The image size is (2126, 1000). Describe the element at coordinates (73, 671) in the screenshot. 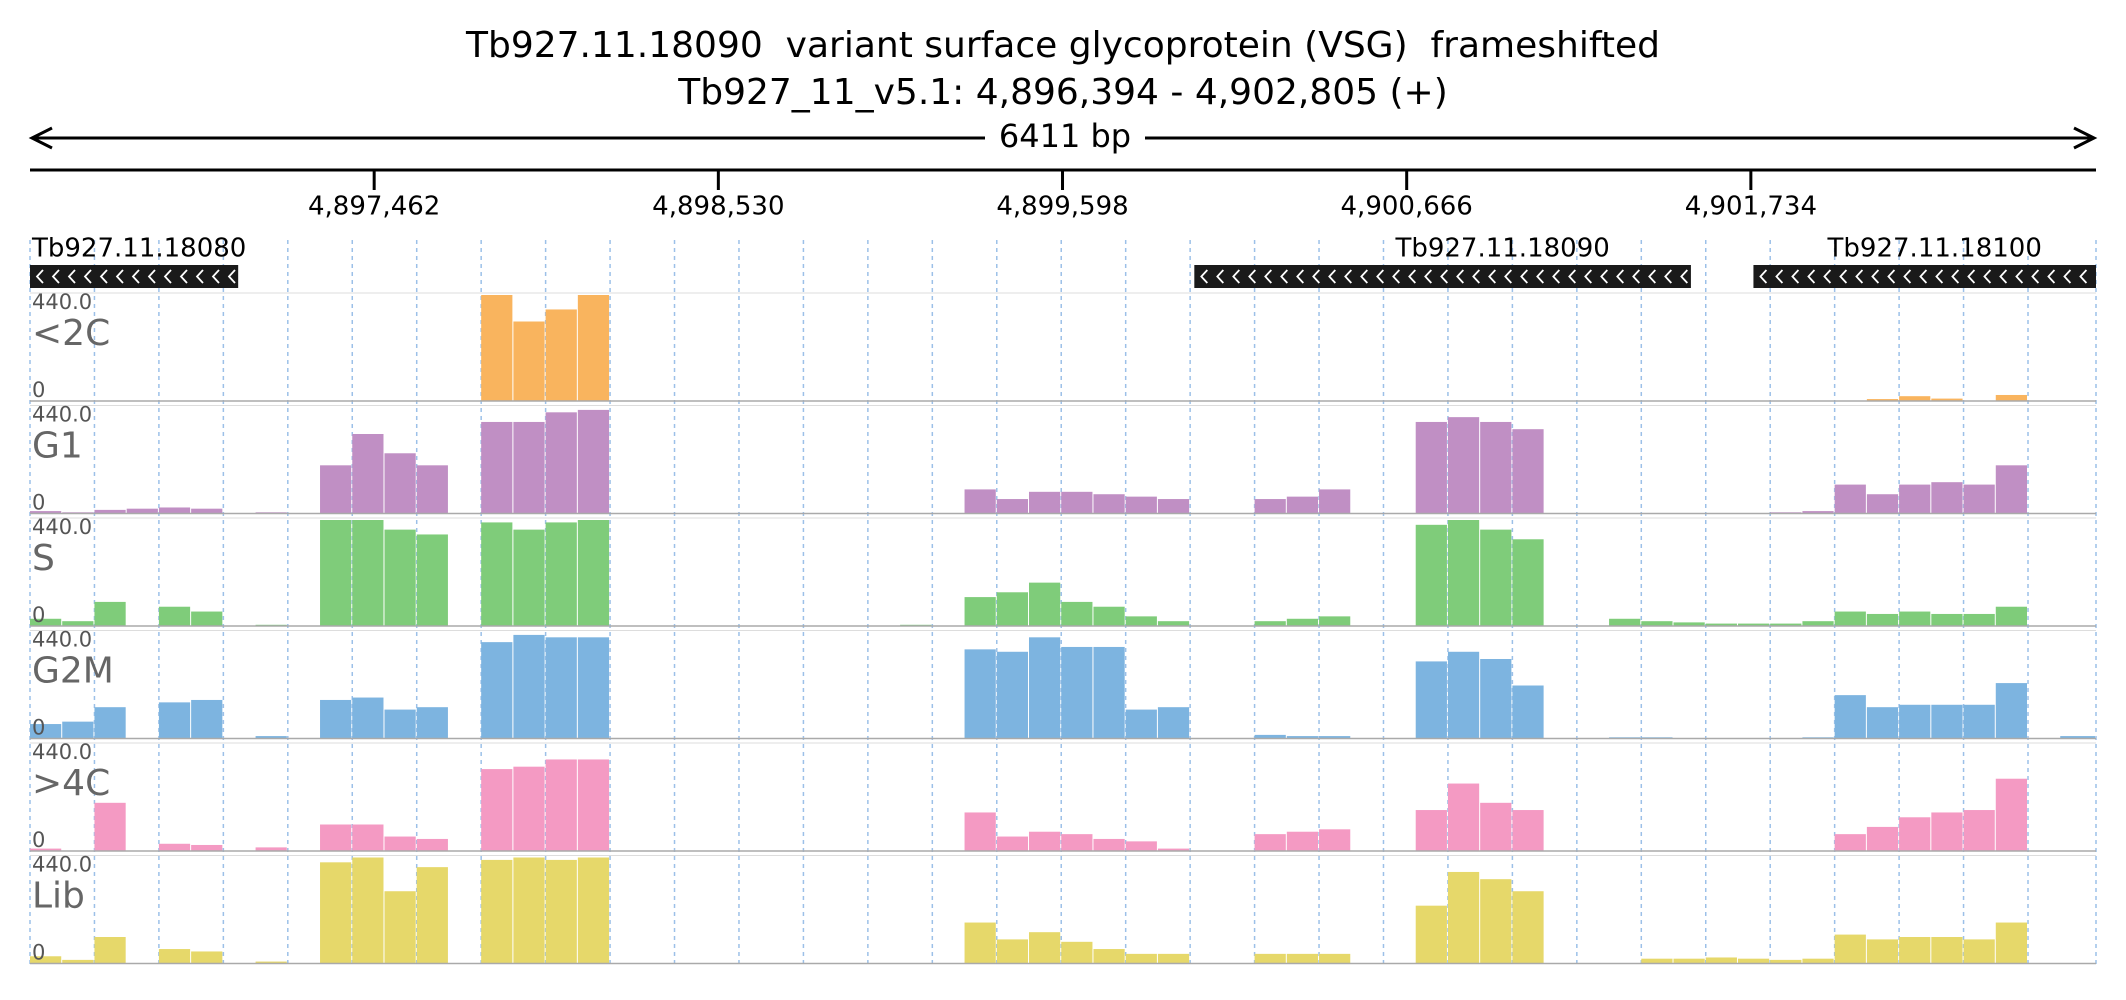

I see `track-name: G2M` at that location.